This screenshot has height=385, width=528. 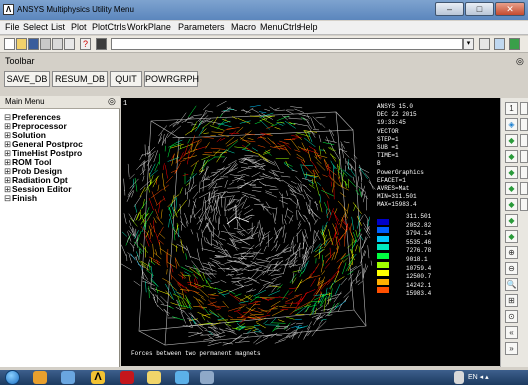 What do you see at coordinates (68, 377) in the screenshot?
I see `file-explorer-icon` at bounding box center [68, 377].